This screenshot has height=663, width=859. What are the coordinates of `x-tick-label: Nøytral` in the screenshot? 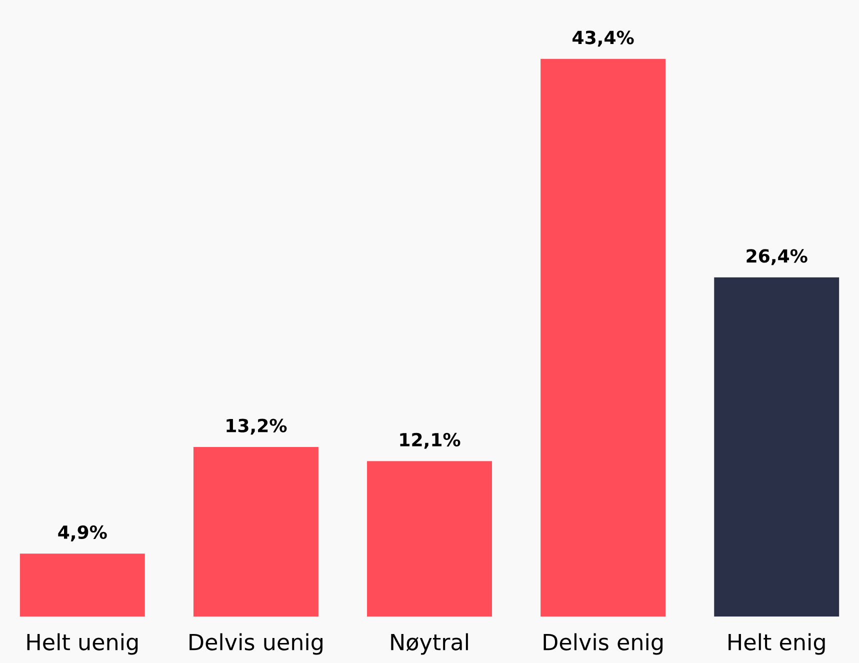 It's located at (429, 644).